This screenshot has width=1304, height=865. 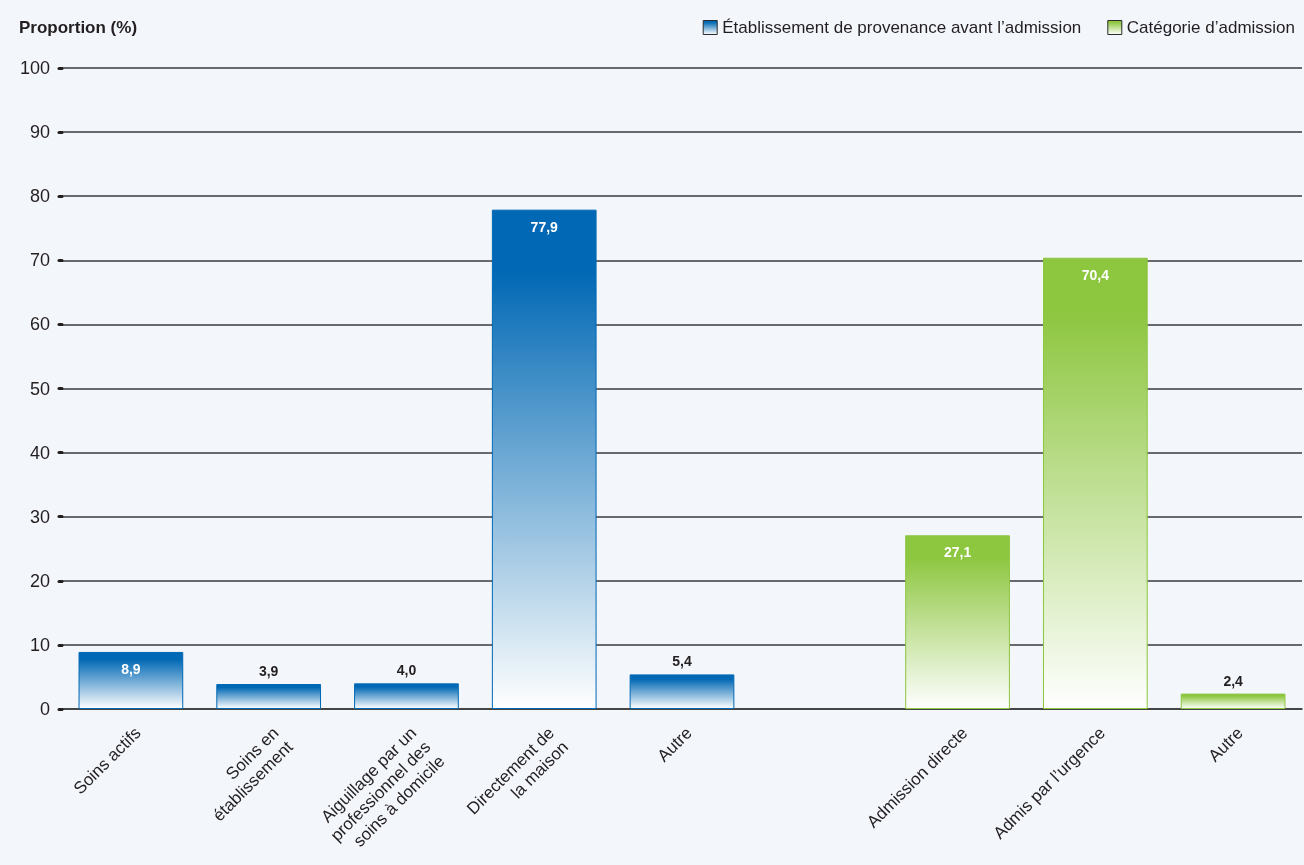 I want to click on y-tick-label: 0, so click(x=44, y=709).